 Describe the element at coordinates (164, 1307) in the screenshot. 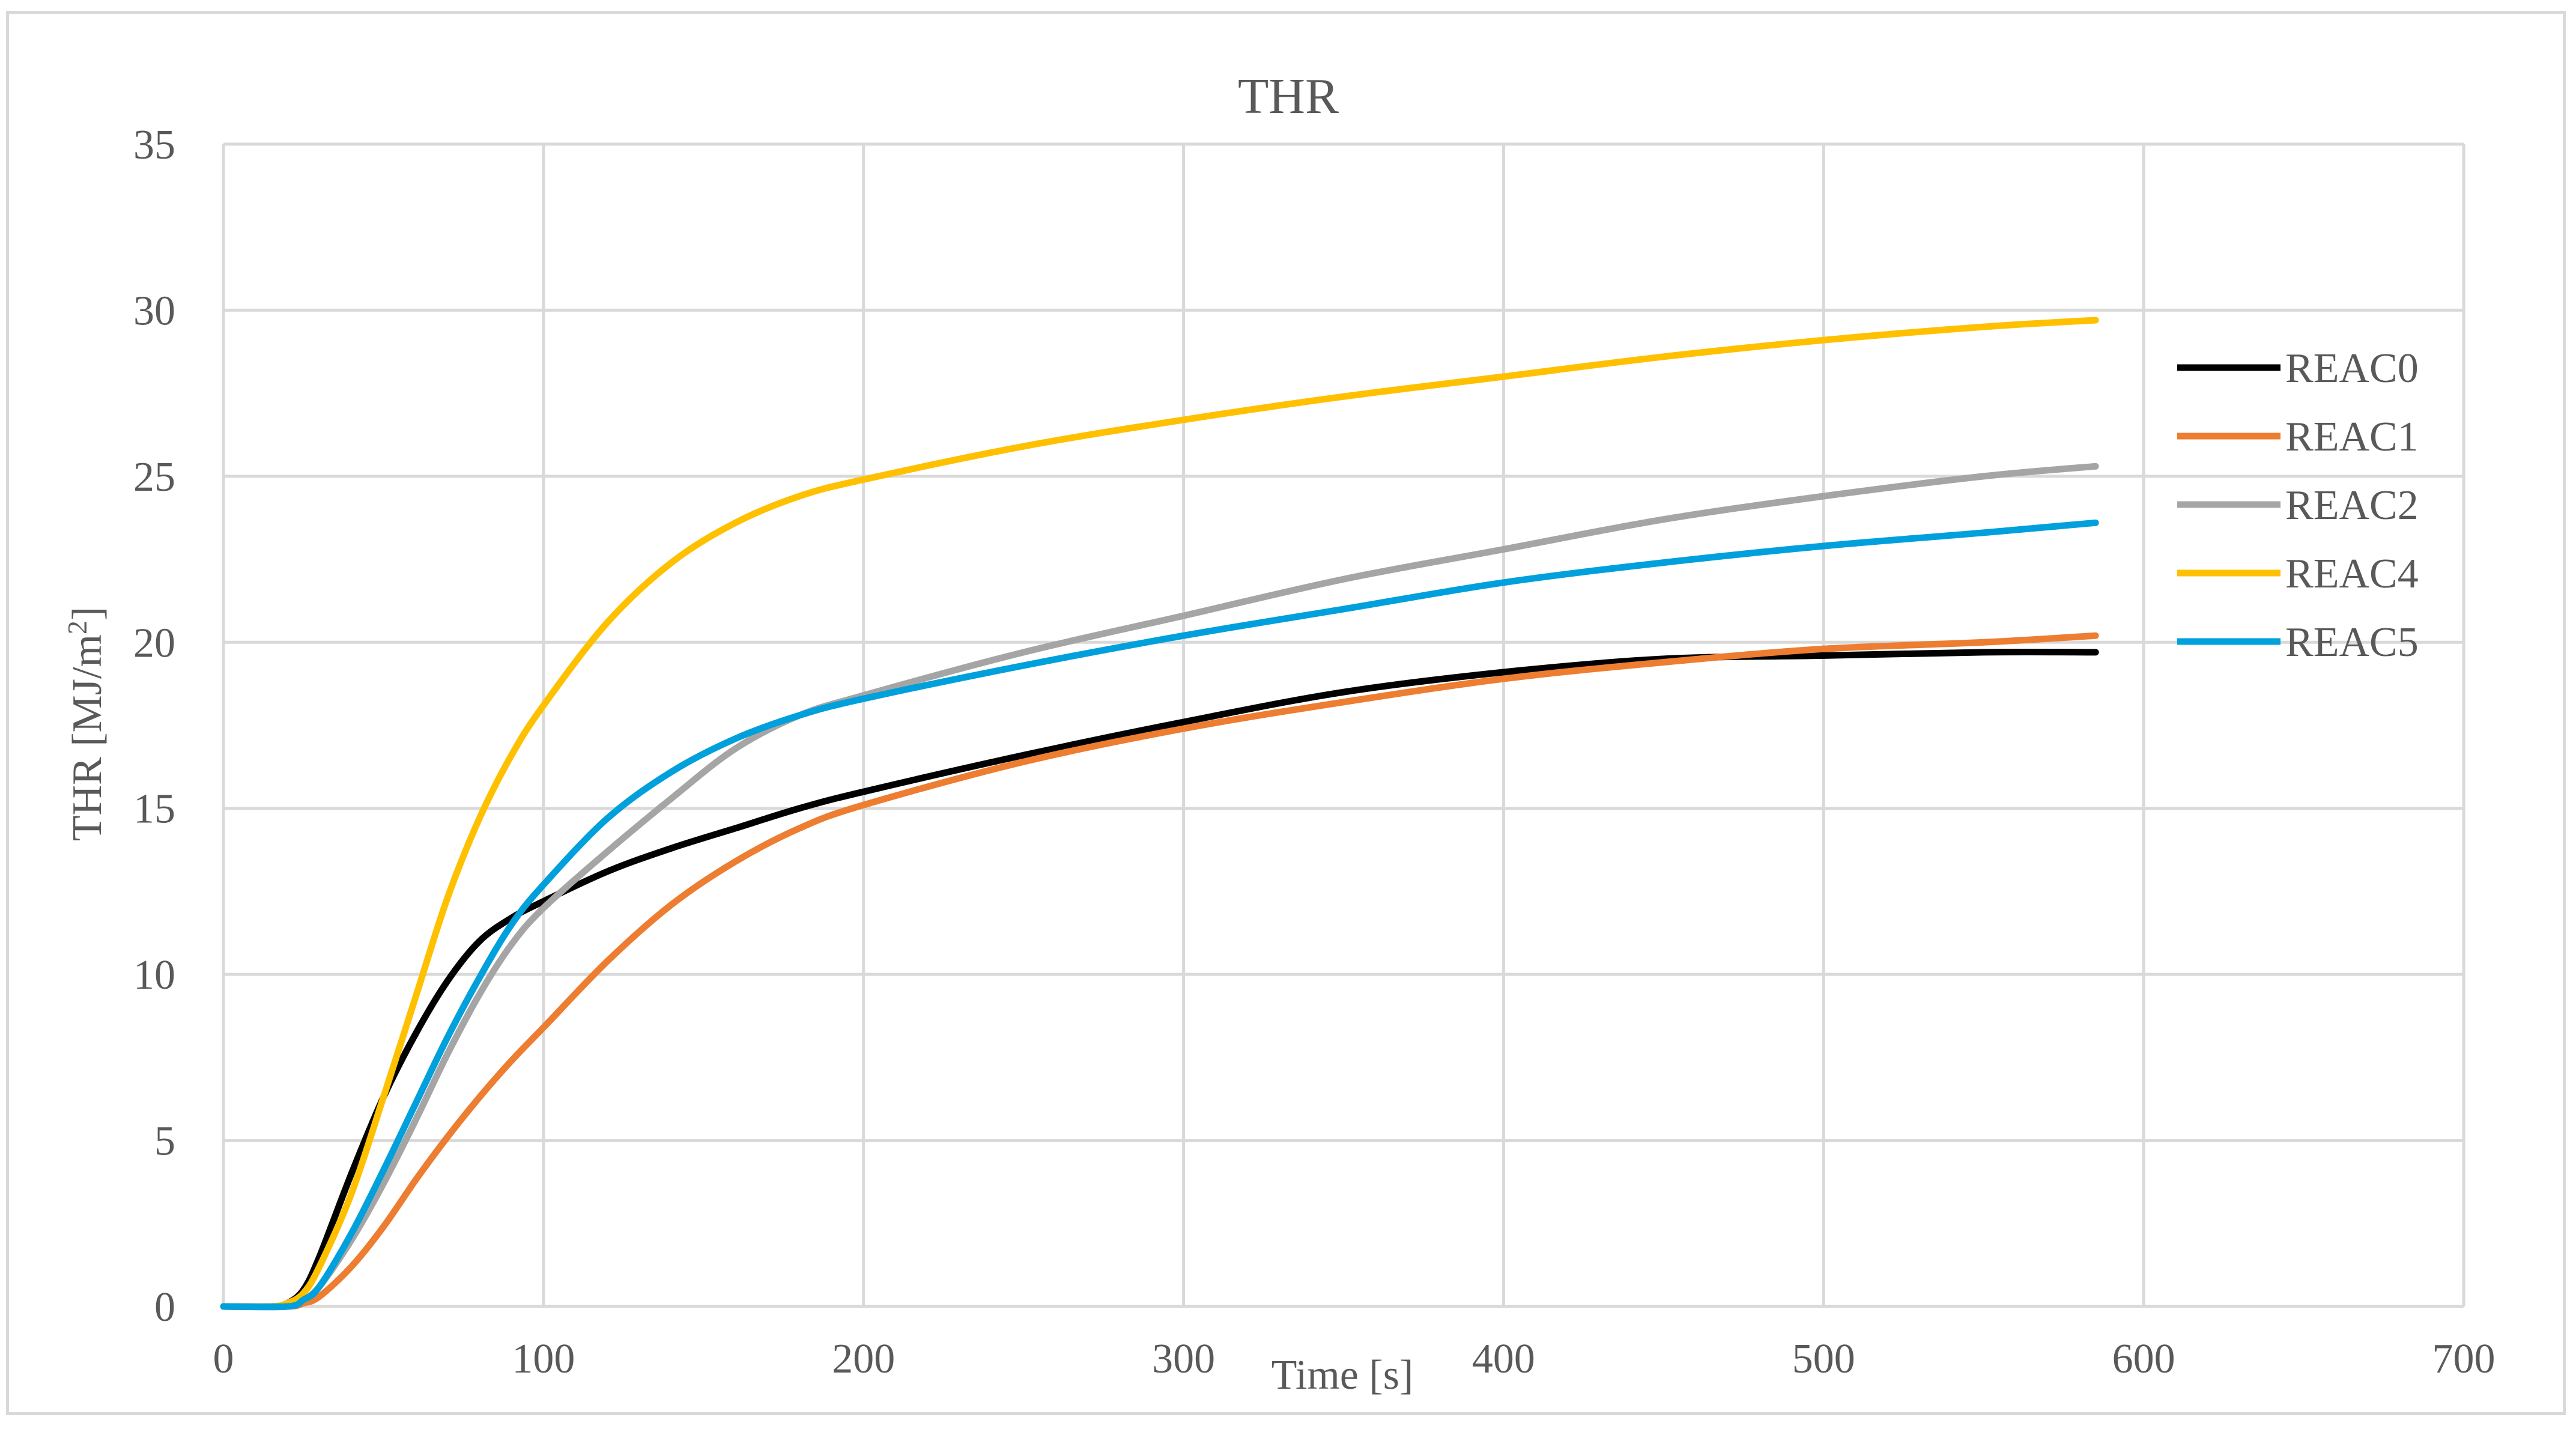

I see `y-tick-label: 0` at that location.